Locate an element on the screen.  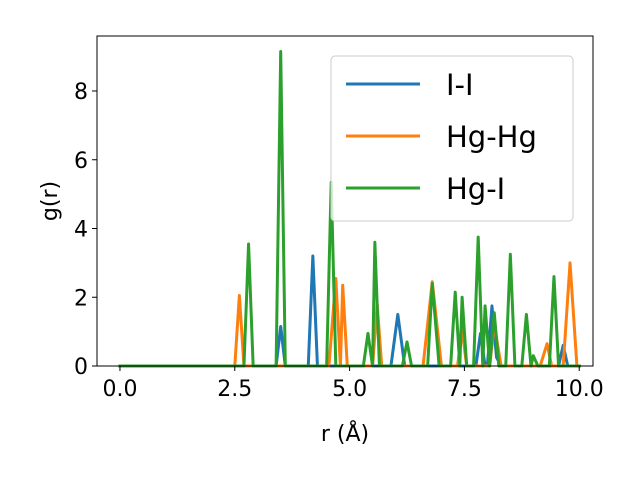
x-axis: 0.0 2.5 5.0 7.5 10.0 is located at coordinates (353, 384).